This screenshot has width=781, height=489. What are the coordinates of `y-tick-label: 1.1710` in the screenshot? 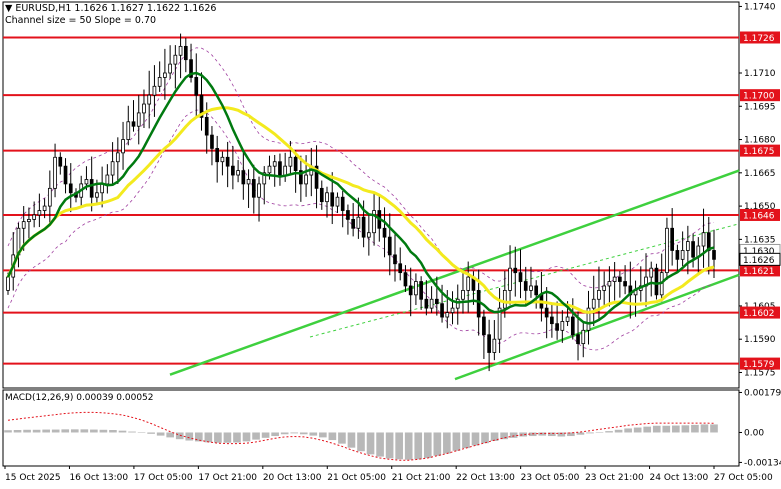 It's located at (760, 74).